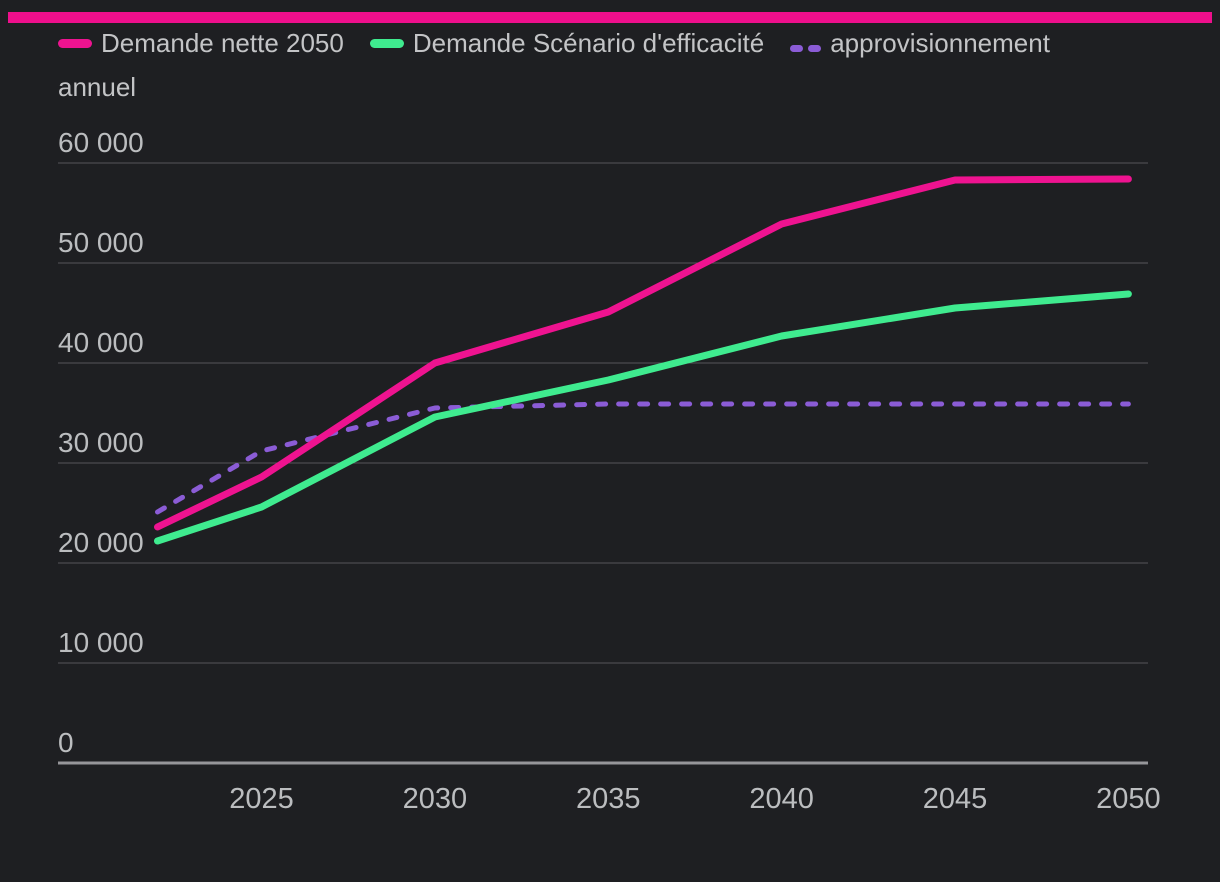 Image resolution: width=1220 pixels, height=882 pixels. Describe the element at coordinates (101, 542) in the screenshot. I see `y-axis-tick-label: 20 000` at that location.